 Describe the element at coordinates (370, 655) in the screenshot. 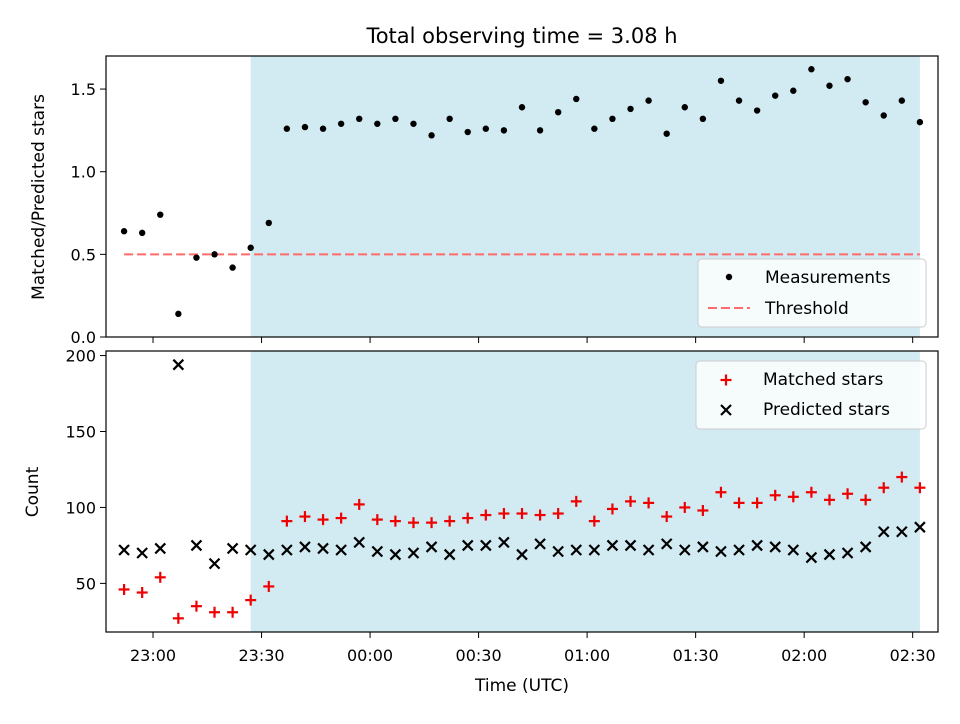

I see `x-tick-label: 00:00` at that location.